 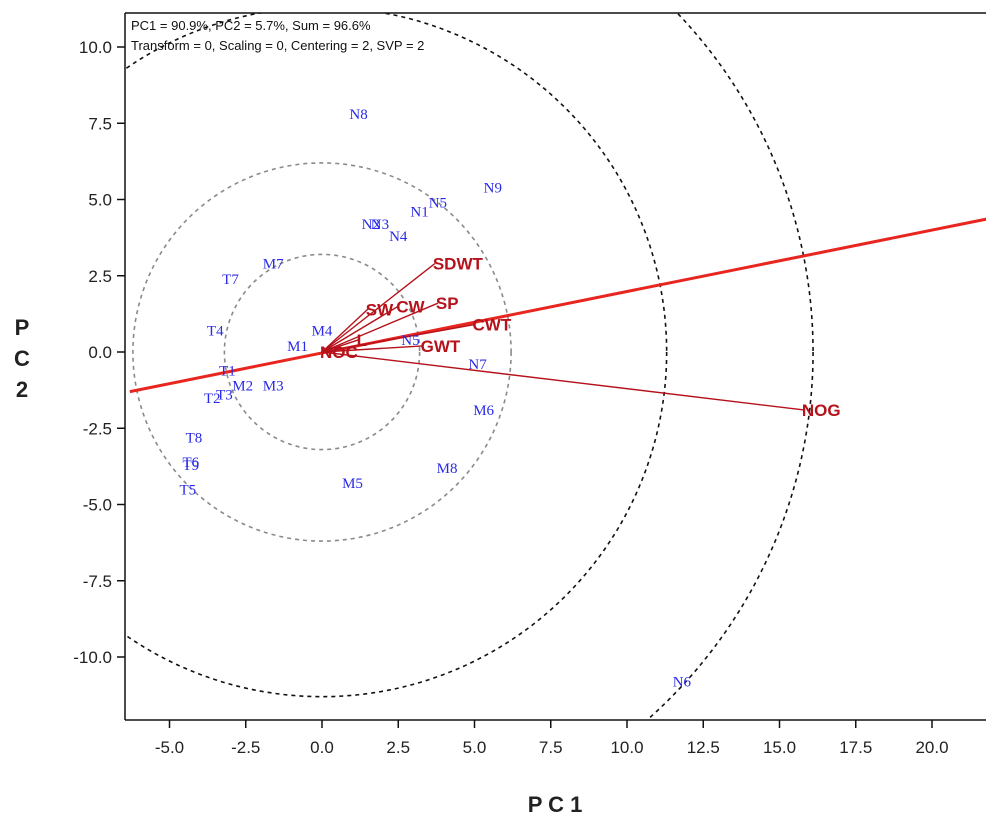 I want to click on y-tick-label: 5.0, so click(x=100, y=200).